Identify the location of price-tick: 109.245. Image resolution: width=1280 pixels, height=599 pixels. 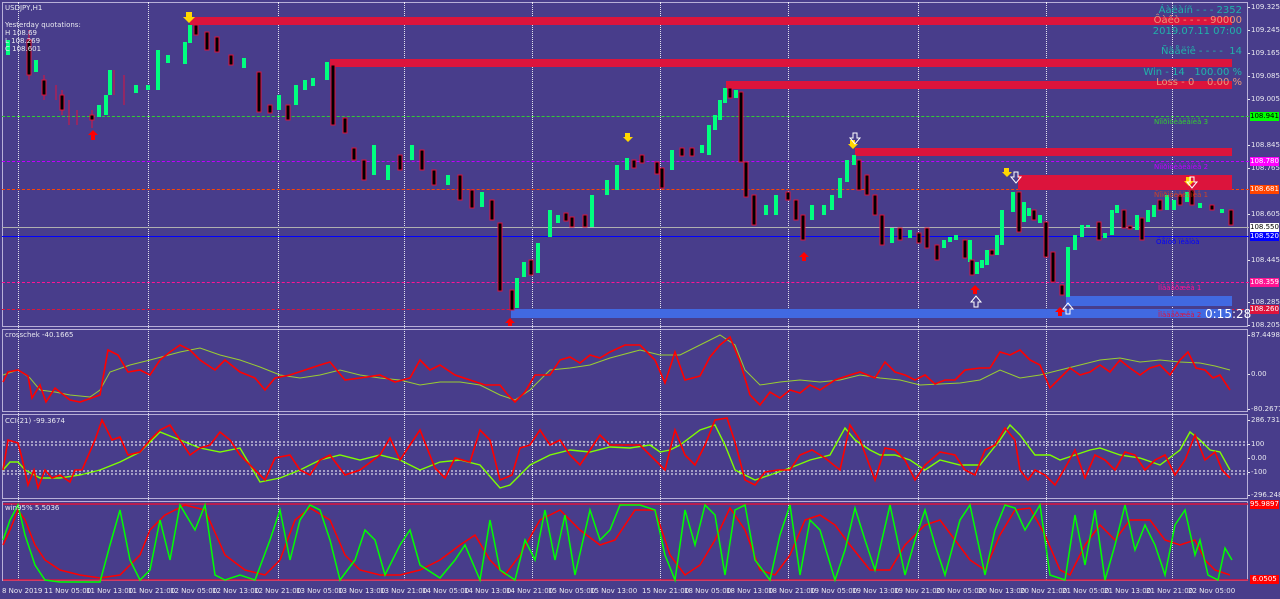
(1264, 30).